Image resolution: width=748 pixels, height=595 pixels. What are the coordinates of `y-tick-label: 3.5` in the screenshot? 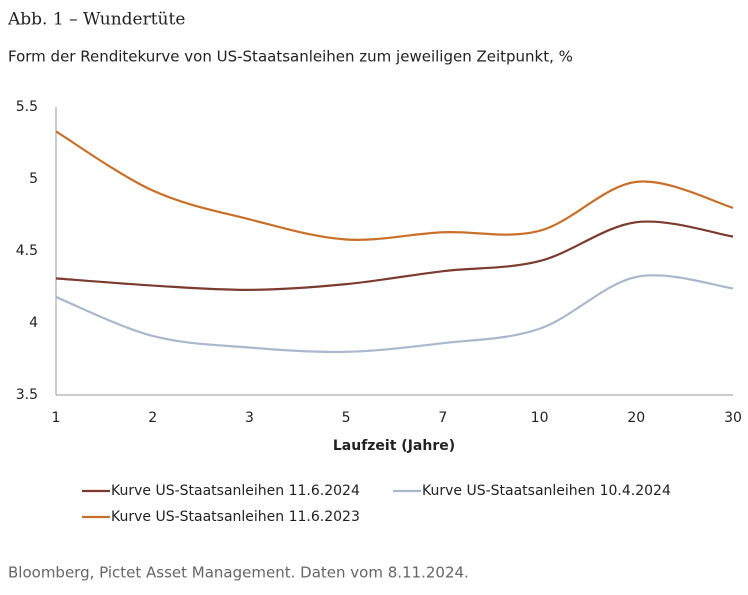 It's located at (27, 395).